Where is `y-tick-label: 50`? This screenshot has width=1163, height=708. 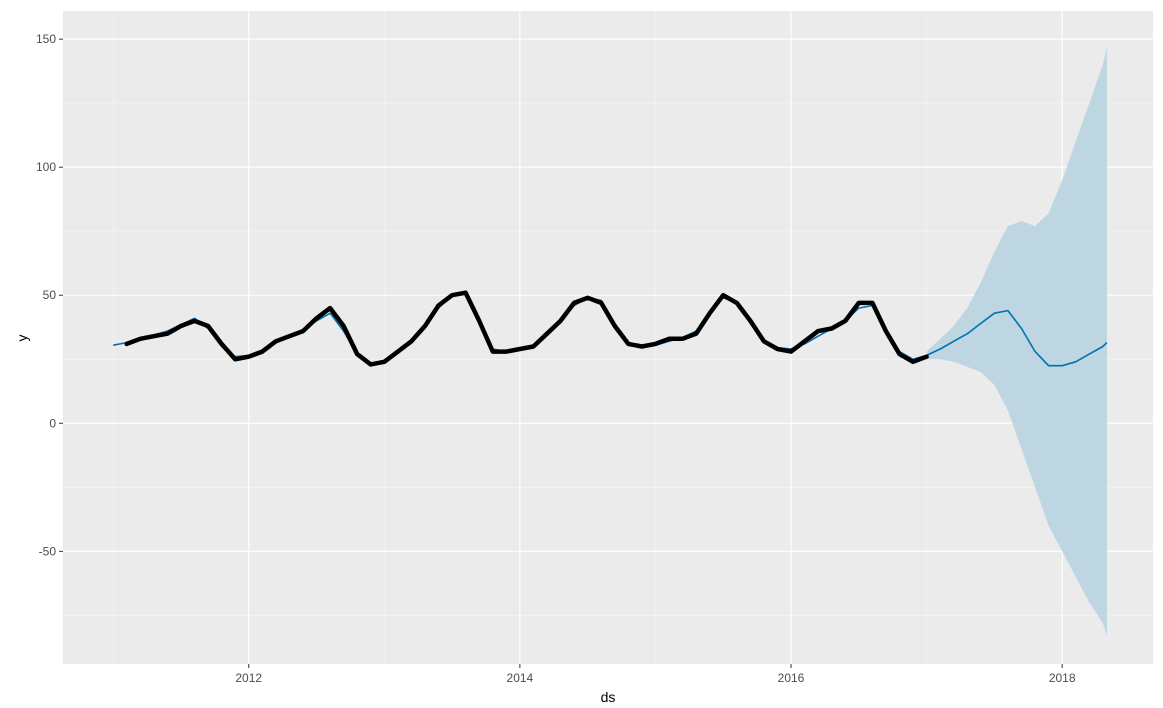 y-tick-label: 50 is located at coordinates (50, 295).